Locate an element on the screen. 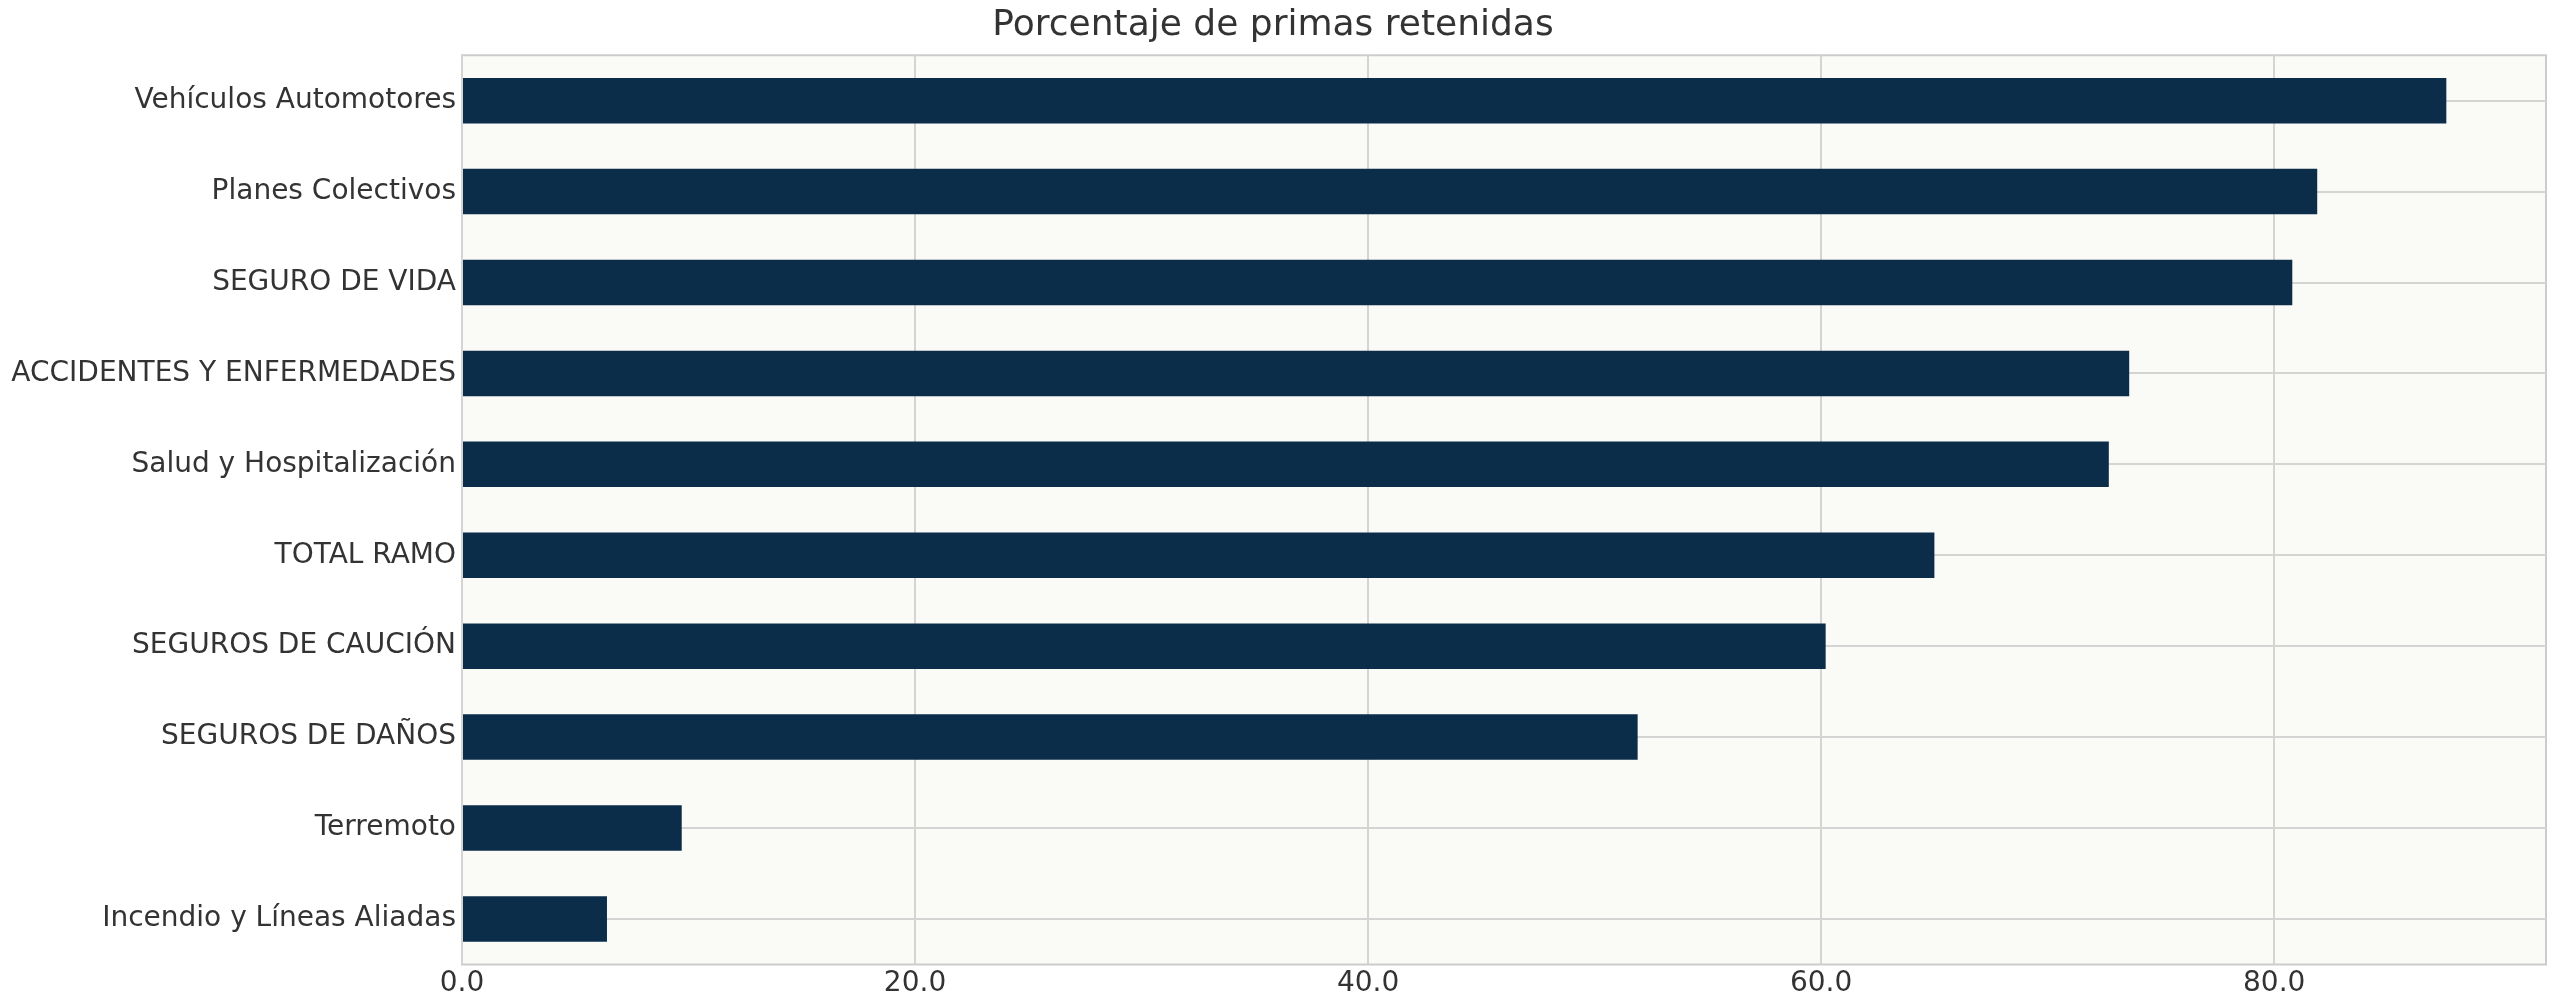  y-tick-label: Salud y Hospitalización is located at coordinates (293, 462).